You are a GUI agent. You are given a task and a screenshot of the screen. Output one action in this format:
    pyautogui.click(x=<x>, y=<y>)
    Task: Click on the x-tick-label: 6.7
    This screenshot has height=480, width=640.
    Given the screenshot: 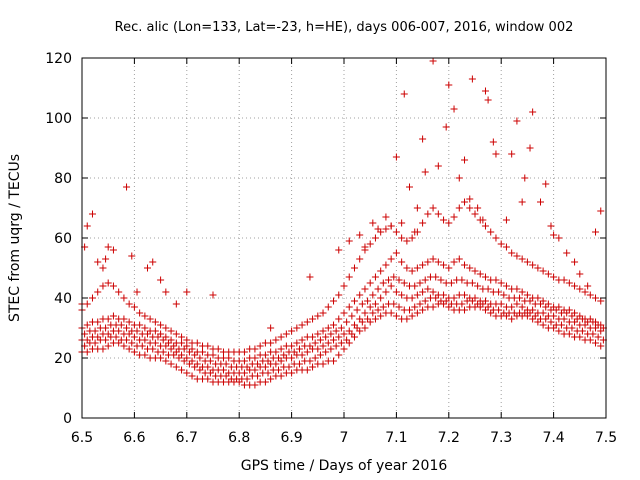 What is the action you would take?
    pyautogui.click(x=187, y=438)
    